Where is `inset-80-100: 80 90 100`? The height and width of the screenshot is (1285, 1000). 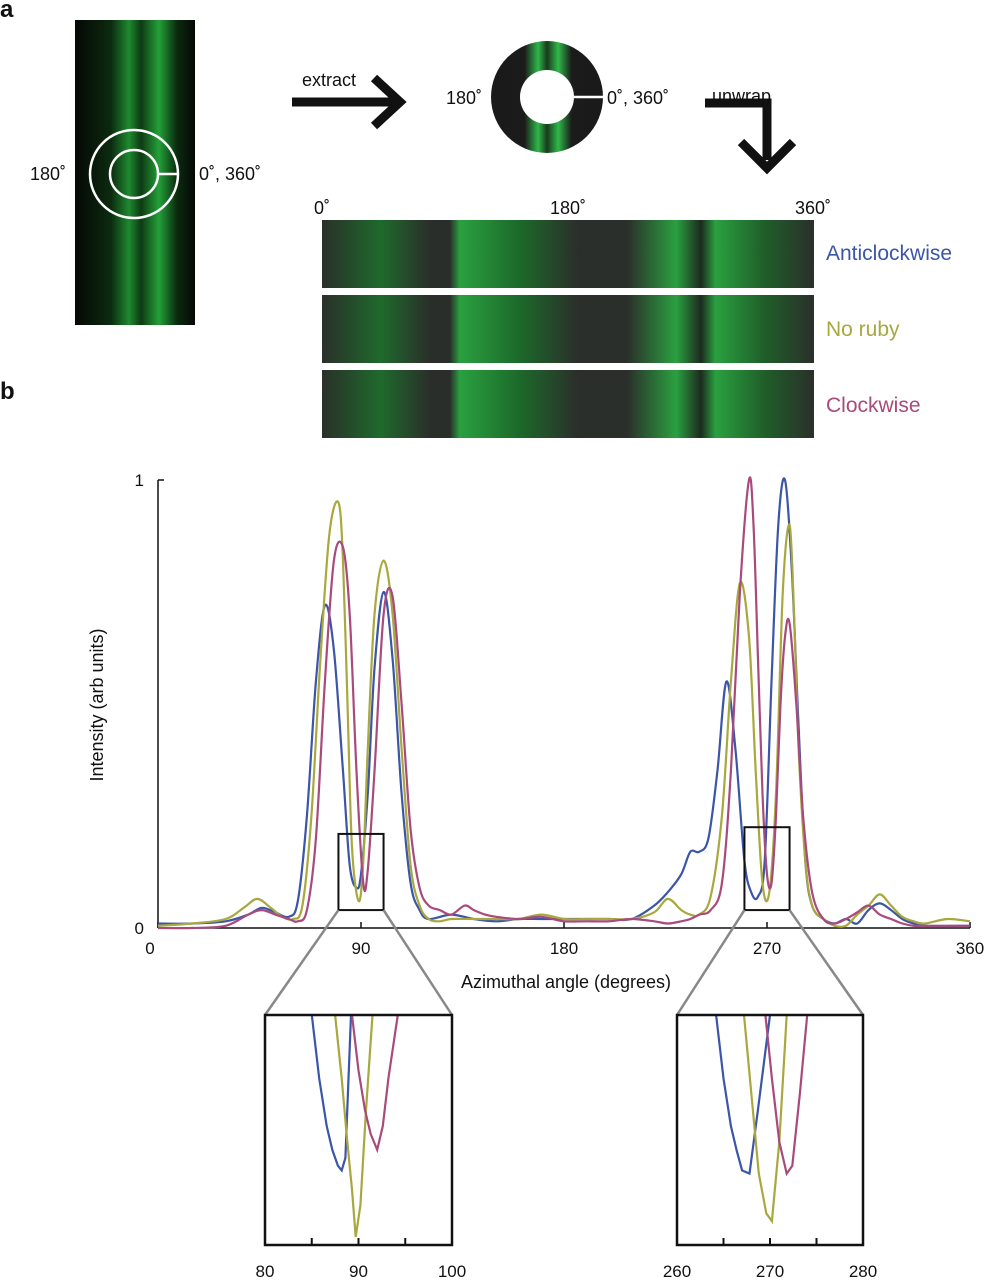
inset-80-100: 80 90 100 is located at coordinates (361, 1147).